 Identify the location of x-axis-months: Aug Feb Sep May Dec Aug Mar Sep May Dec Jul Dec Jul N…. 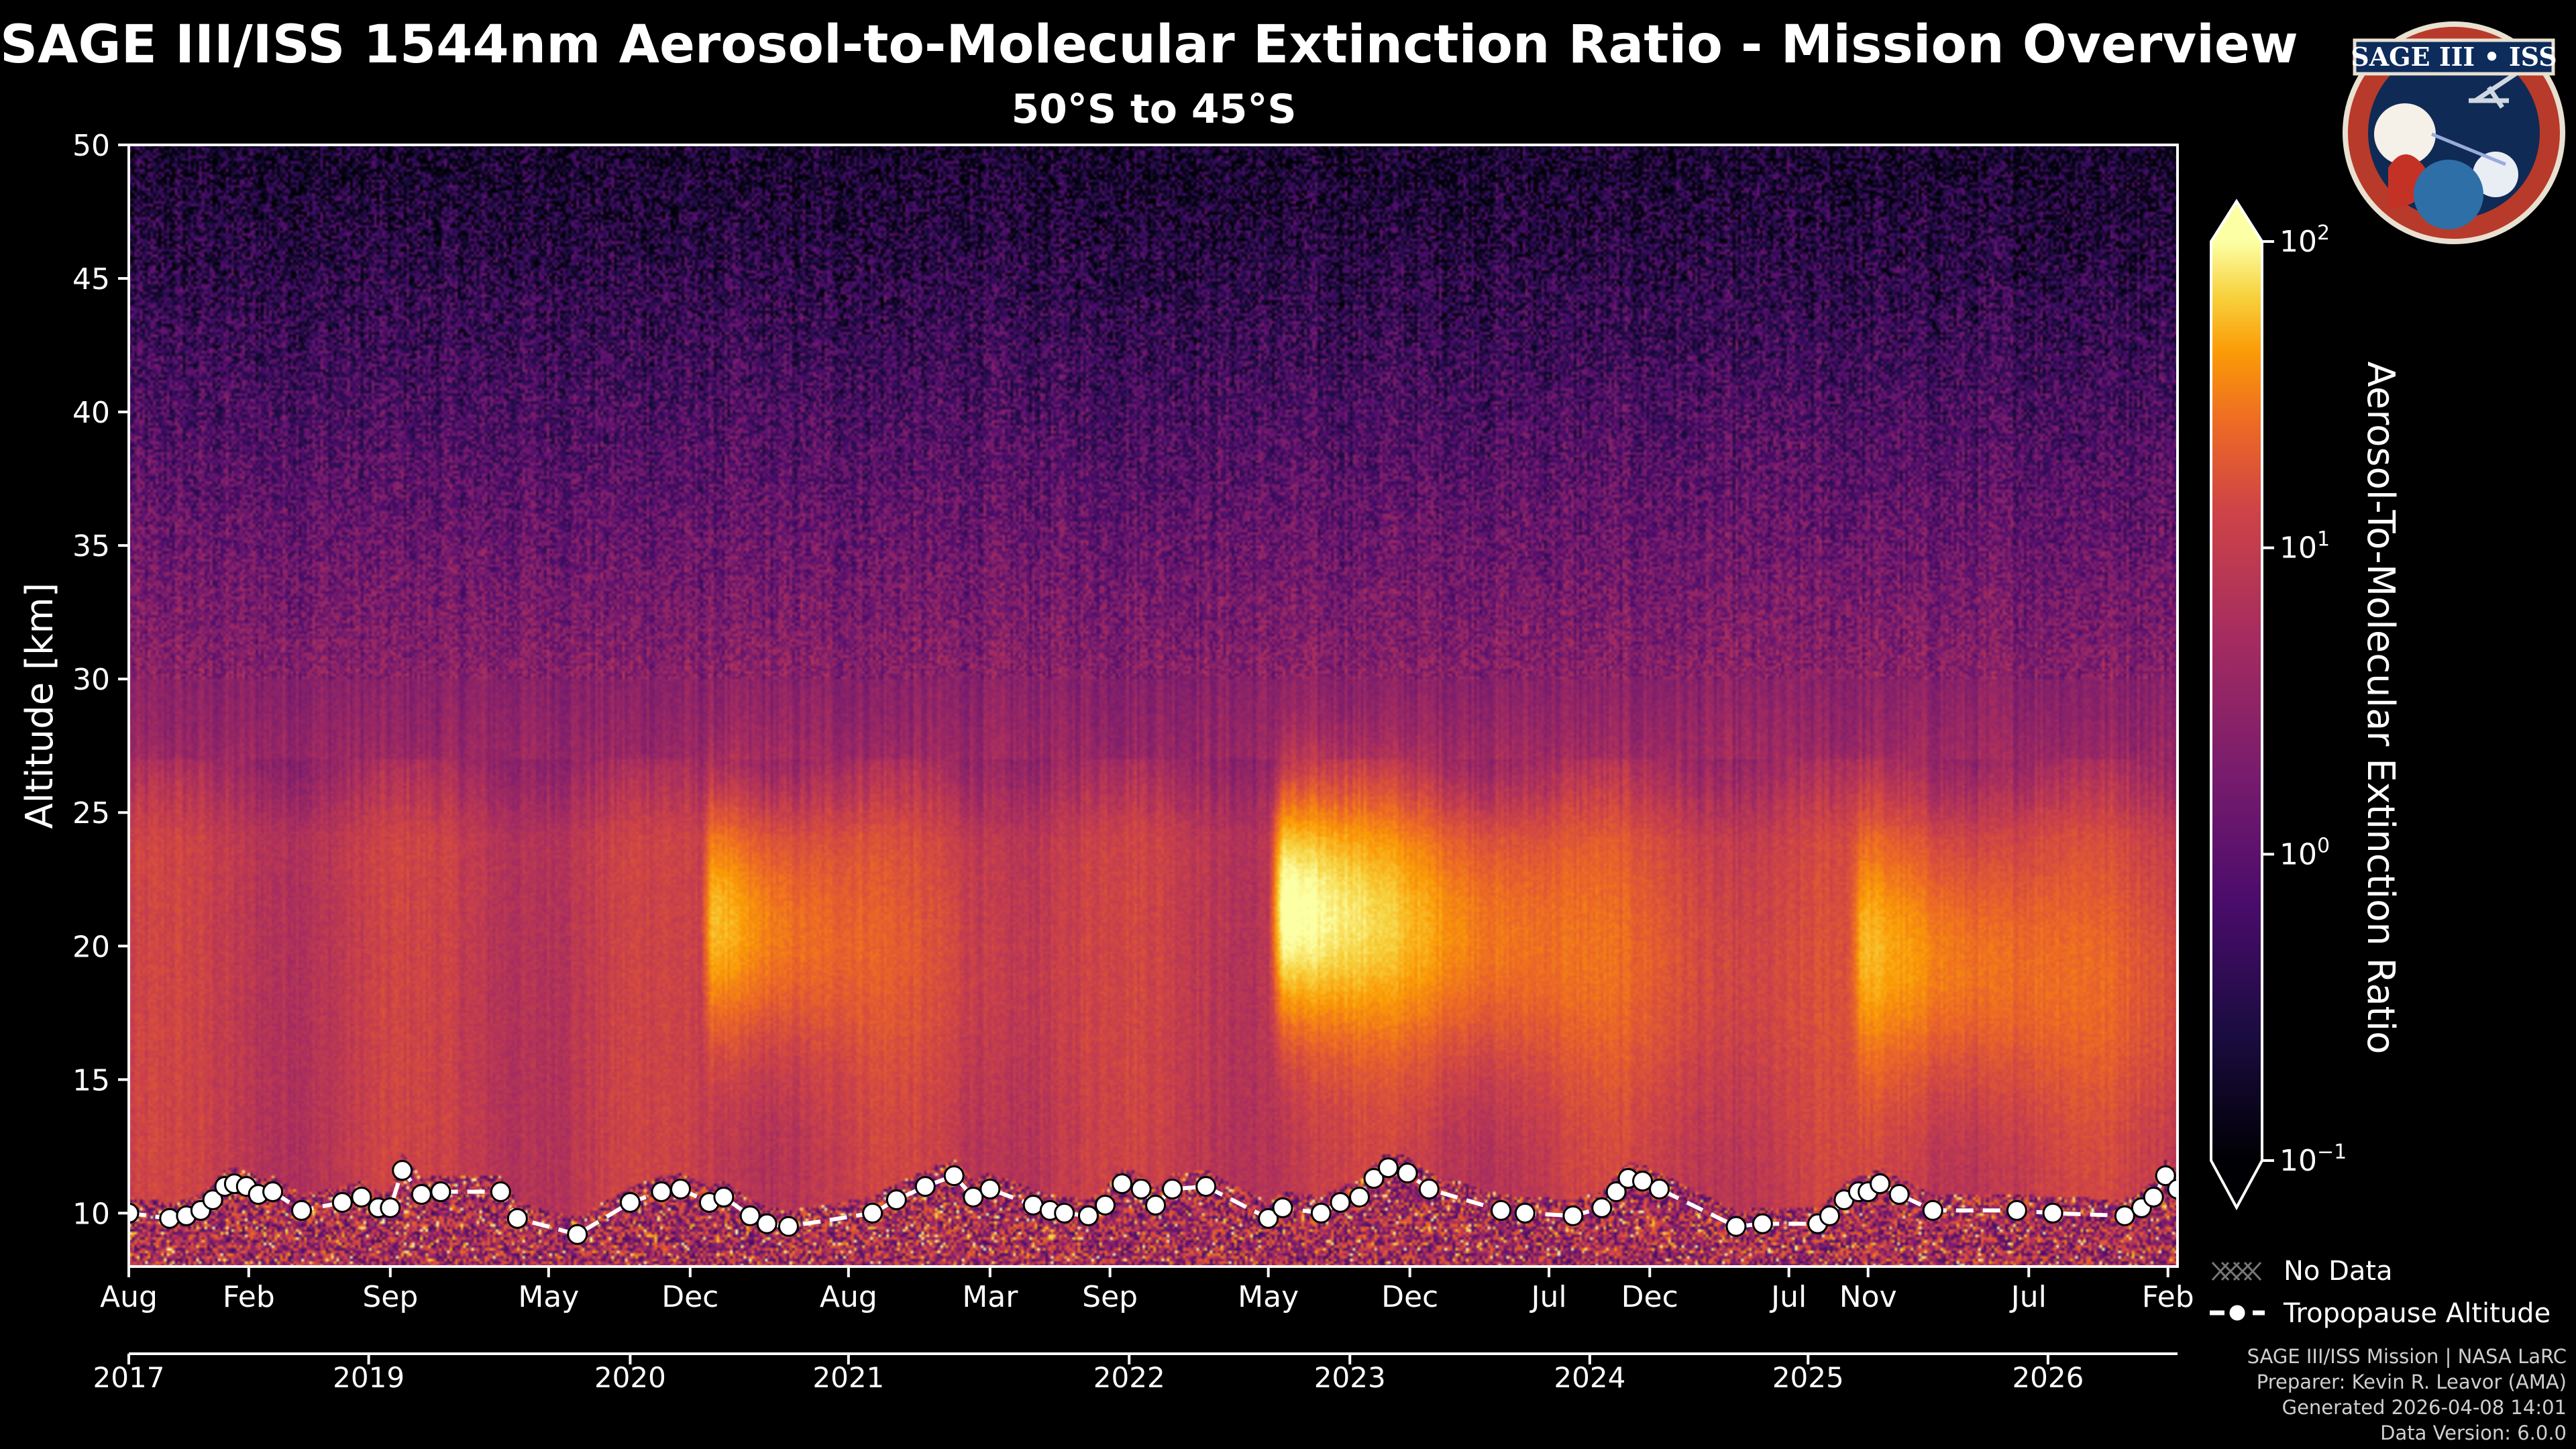
(1147, 1290).